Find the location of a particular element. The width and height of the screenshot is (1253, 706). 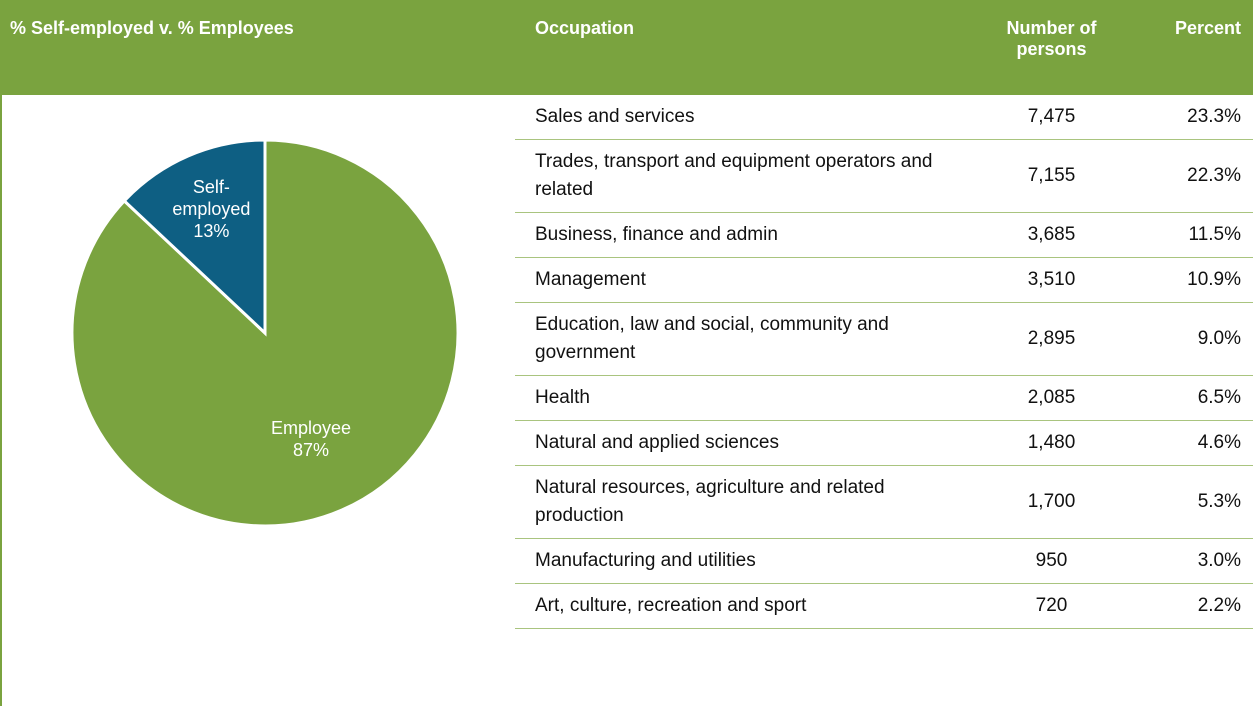

pie-slice is located at coordinates (194, 237).